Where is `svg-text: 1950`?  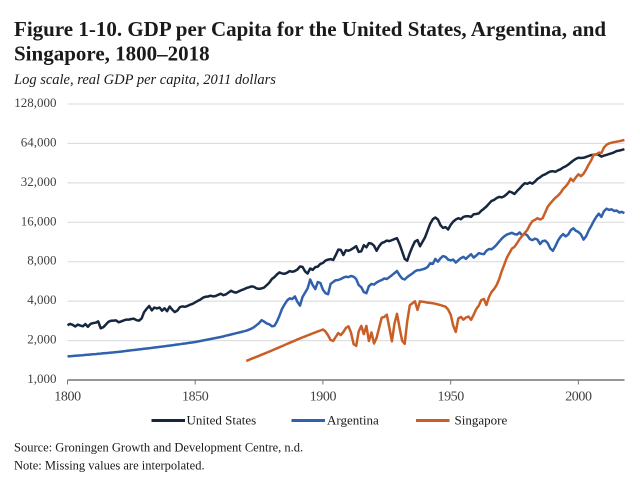 svg-text: 1950 is located at coordinates (450, 397).